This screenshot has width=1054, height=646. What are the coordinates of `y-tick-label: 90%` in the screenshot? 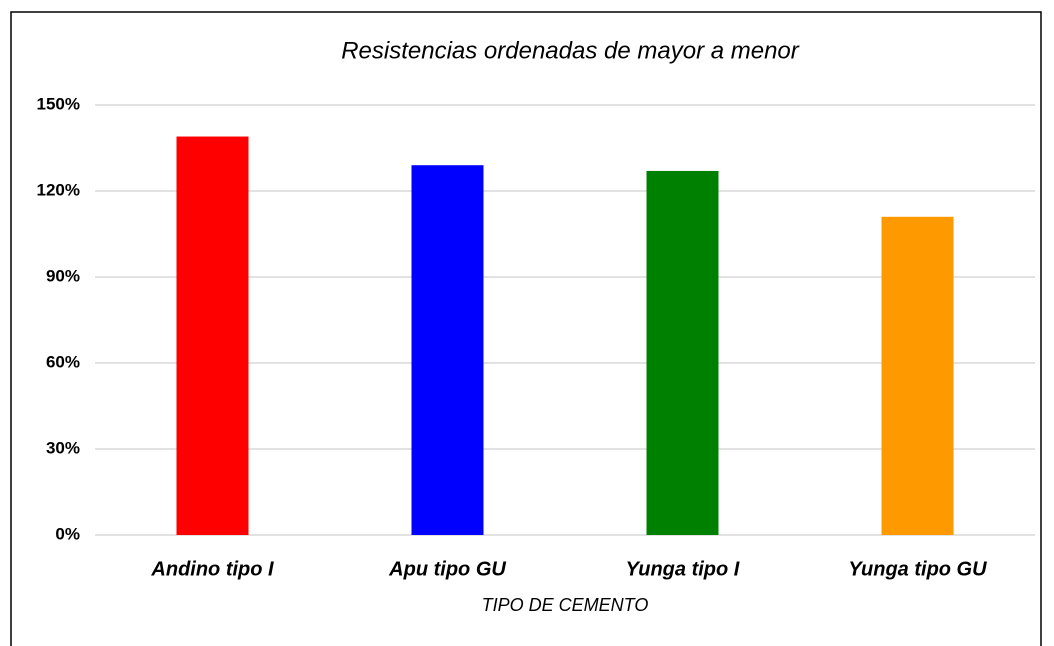 It's located at (63, 275).